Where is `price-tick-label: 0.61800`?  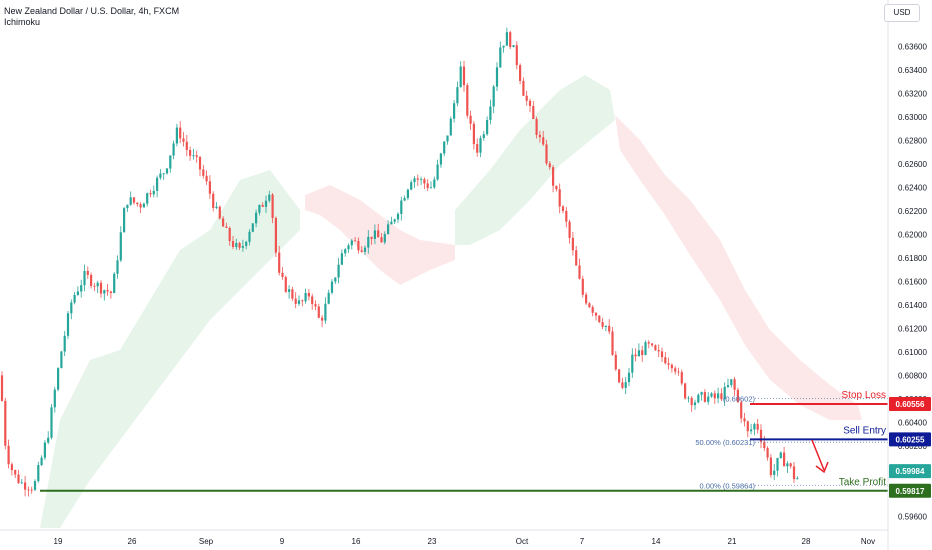 price-tick-label: 0.61800 is located at coordinates (912, 258).